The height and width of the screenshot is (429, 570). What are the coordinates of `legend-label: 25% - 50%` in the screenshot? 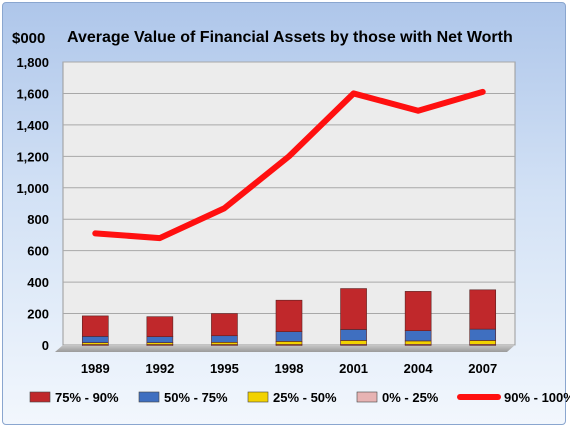 It's located at (305, 397).